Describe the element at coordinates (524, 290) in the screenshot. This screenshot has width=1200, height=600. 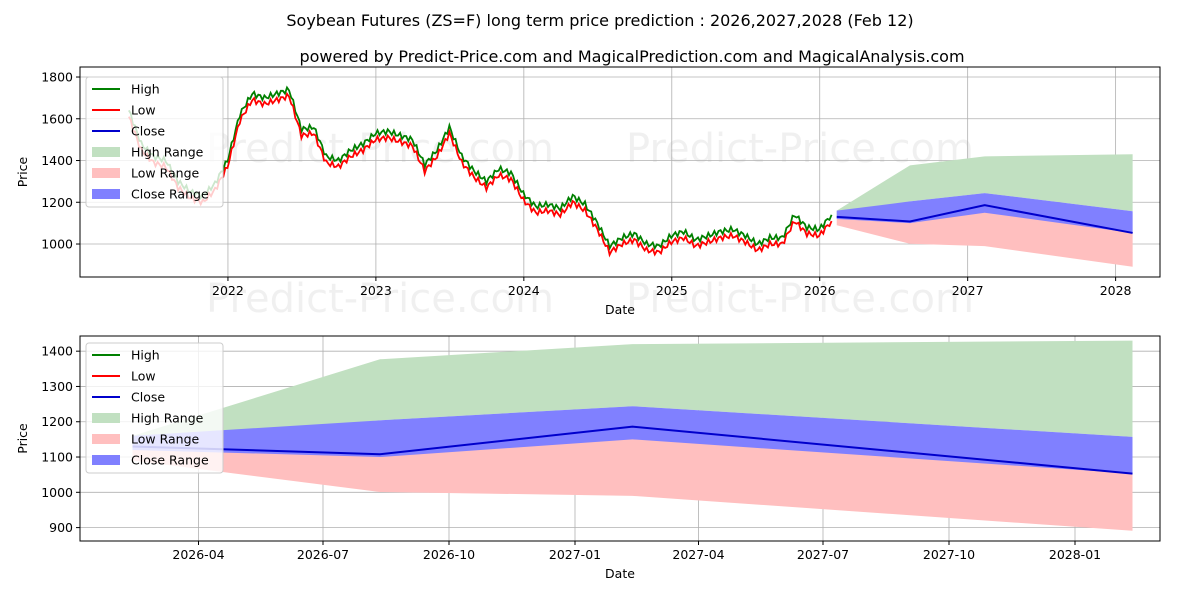
I see `x-tick-label: 2024` at that location.